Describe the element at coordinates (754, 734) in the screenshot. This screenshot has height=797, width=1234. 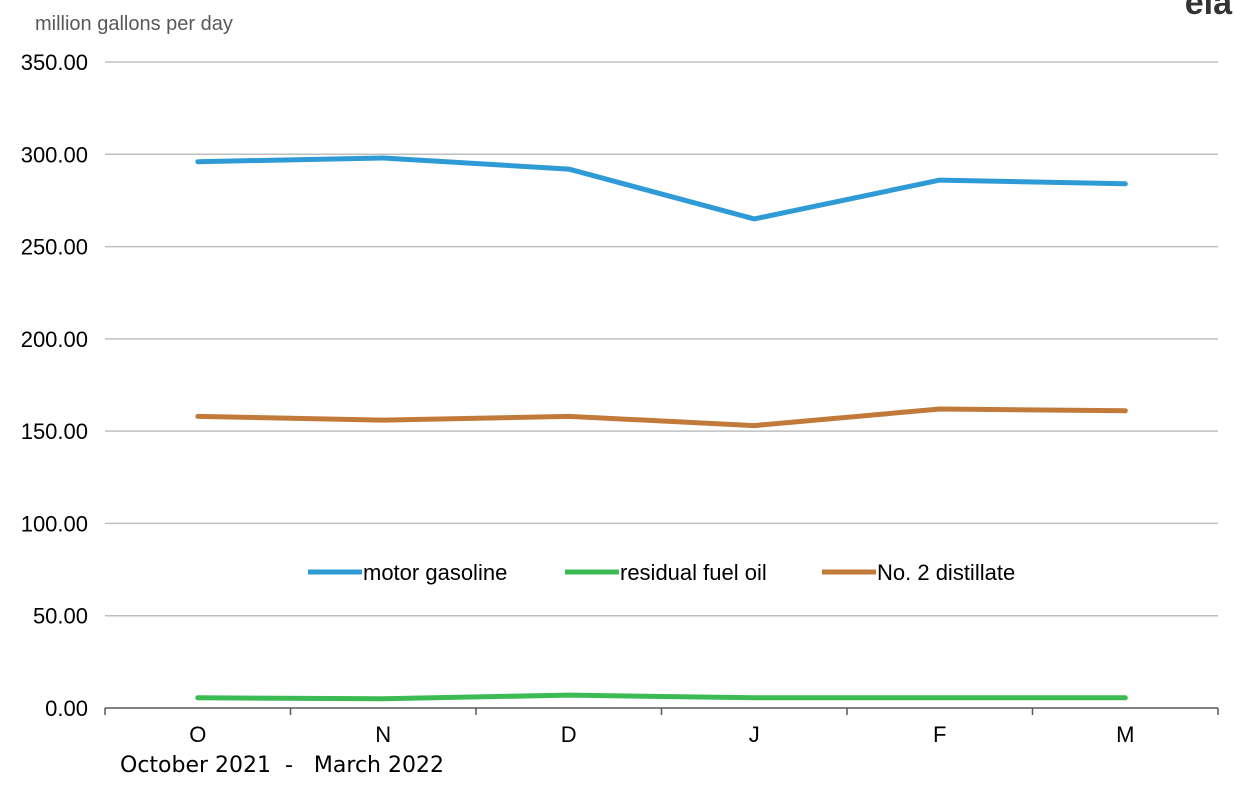
I see `x-tick-label: J` at that location.